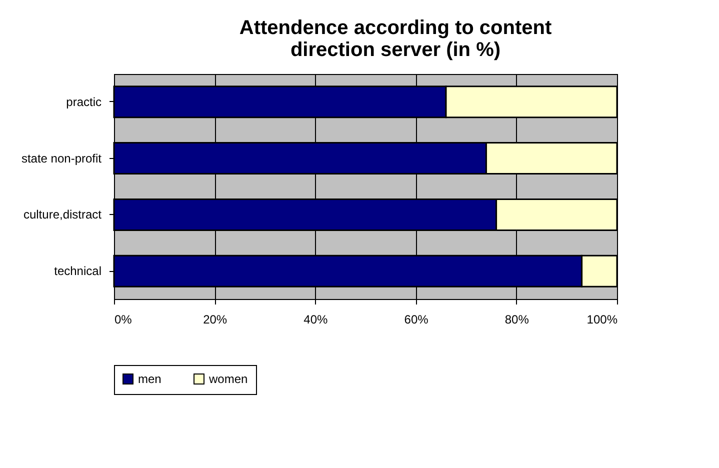 The height and width of the screenshot is (468, 719). What do you see at coordinates (416, 319) in the screenshot?
I see `x-tick-label: 60%` at bounding box center [416, 319].